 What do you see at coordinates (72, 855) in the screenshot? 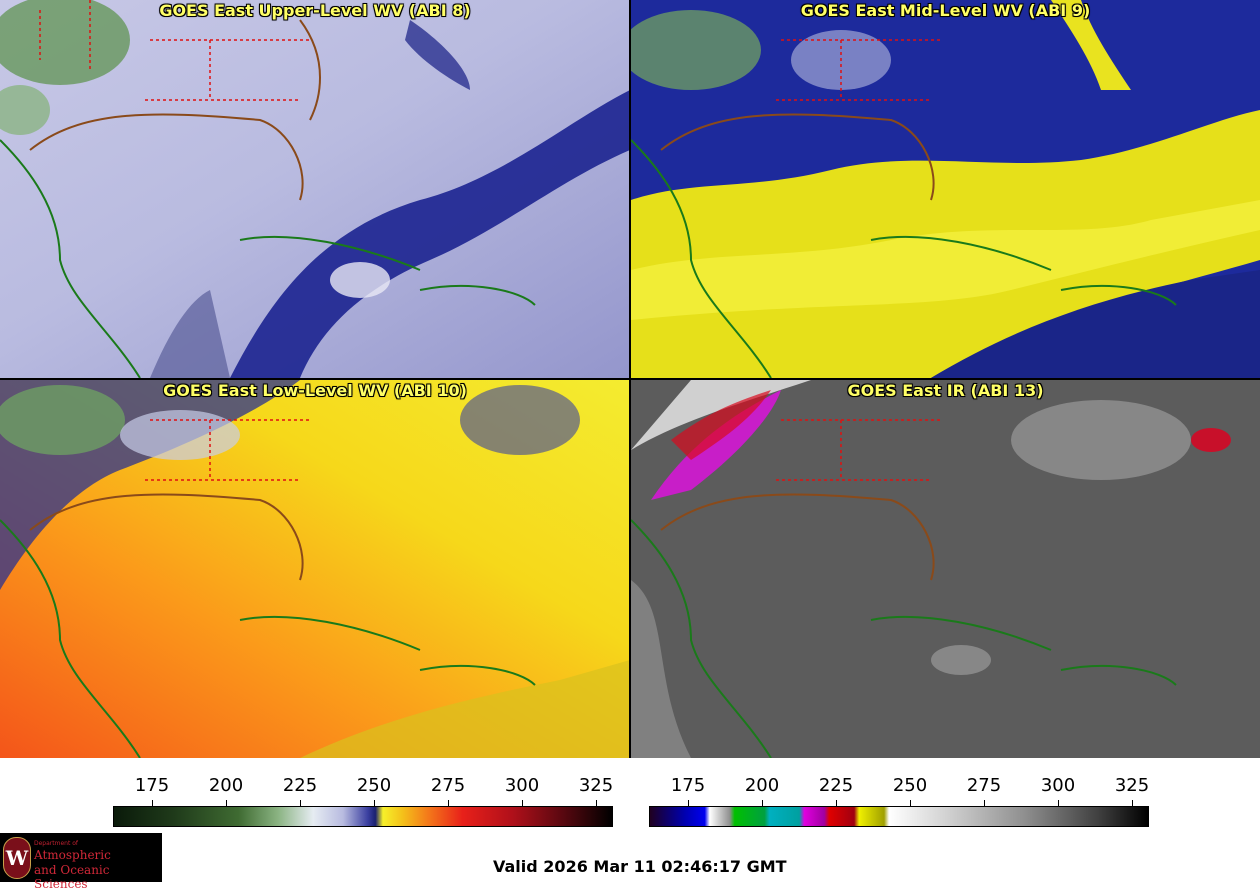
I see `logo-line-2: Atmospheric` at bounding box center [72, 855].